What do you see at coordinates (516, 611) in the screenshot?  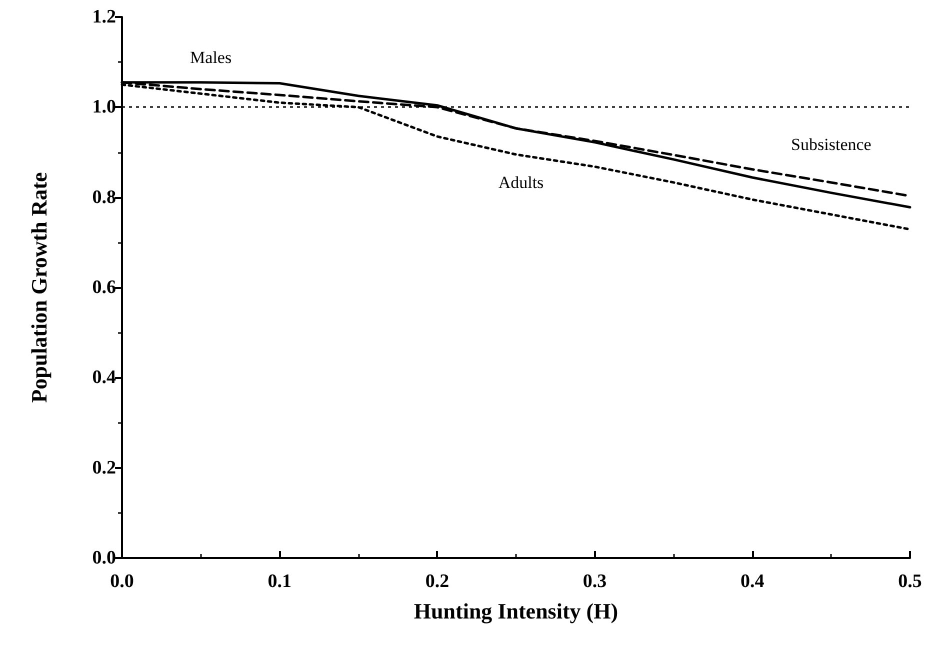 I see `x-axis-title: Hunting Intensity (H)` at bounding box center [516, 611].